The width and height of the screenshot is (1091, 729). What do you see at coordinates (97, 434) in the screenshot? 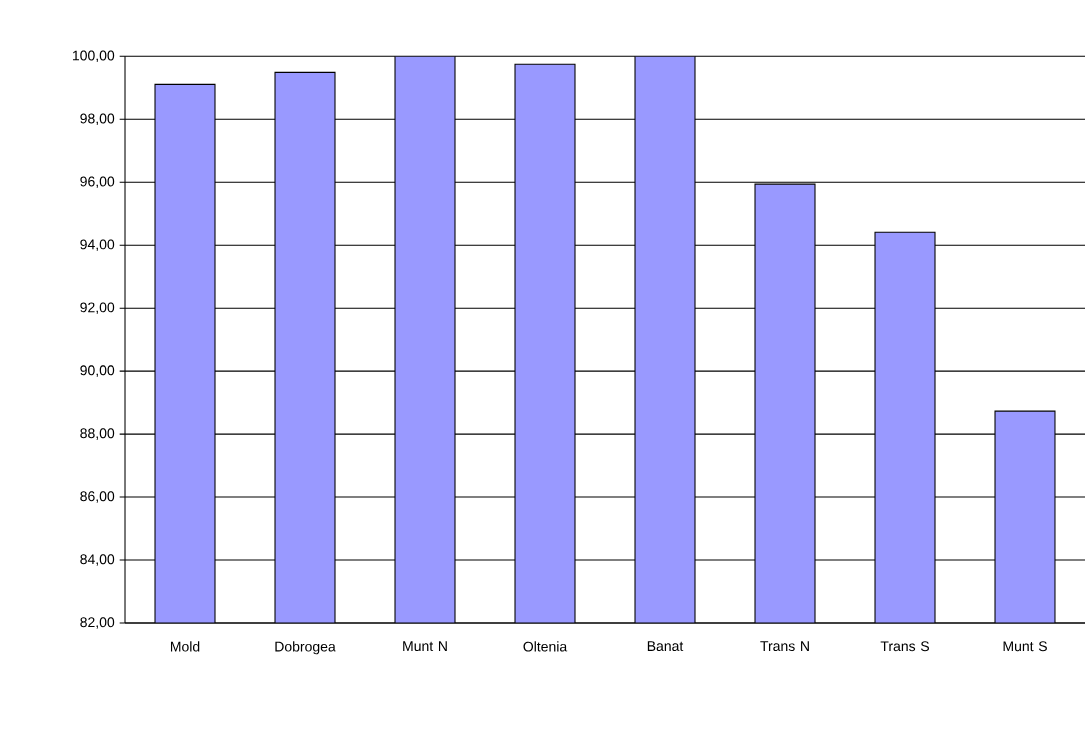
I see `y-tick-label: 88,00` at bounding box center [97, 434].